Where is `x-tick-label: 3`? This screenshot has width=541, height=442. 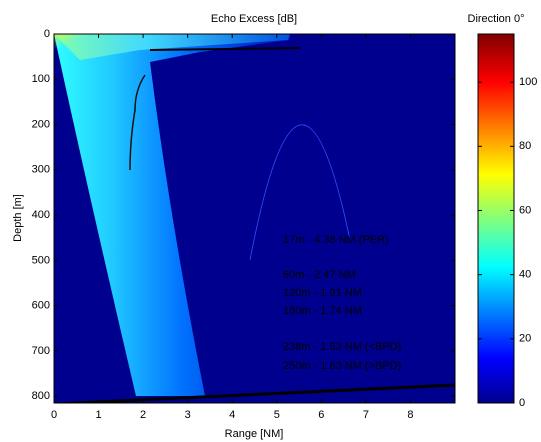 x-tick-label: 3 is located at coordinates (188, 415).